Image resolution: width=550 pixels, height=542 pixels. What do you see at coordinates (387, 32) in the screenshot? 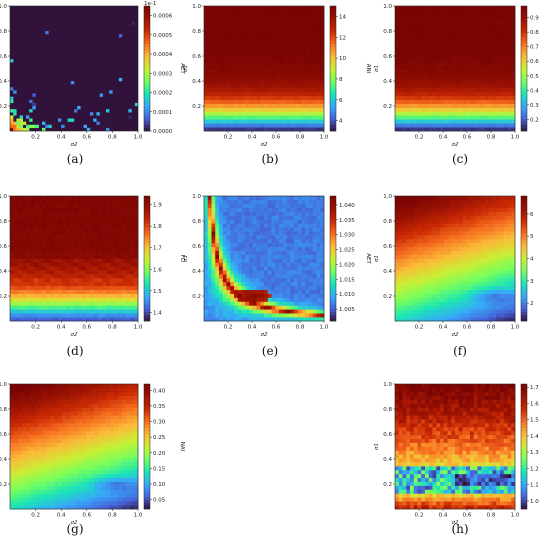
I see `y-tick-label: 0.8` at bounding box center [387, 32].